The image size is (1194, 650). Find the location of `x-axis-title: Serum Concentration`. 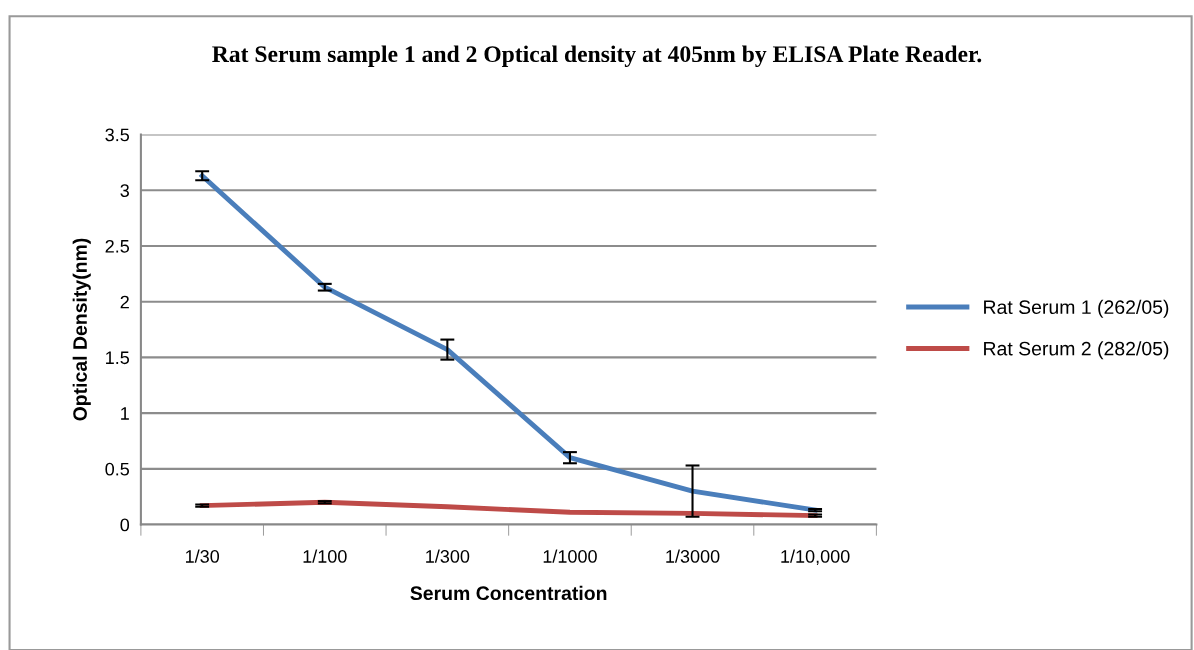

x-axis-title: Serum Concentration is located at coordinates (508, 593).